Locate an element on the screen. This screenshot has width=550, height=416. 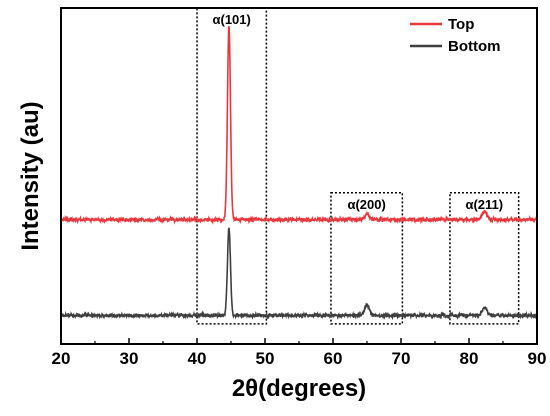
x-axis-title: 2θ(degrees) is located at coordinates (299, 388).